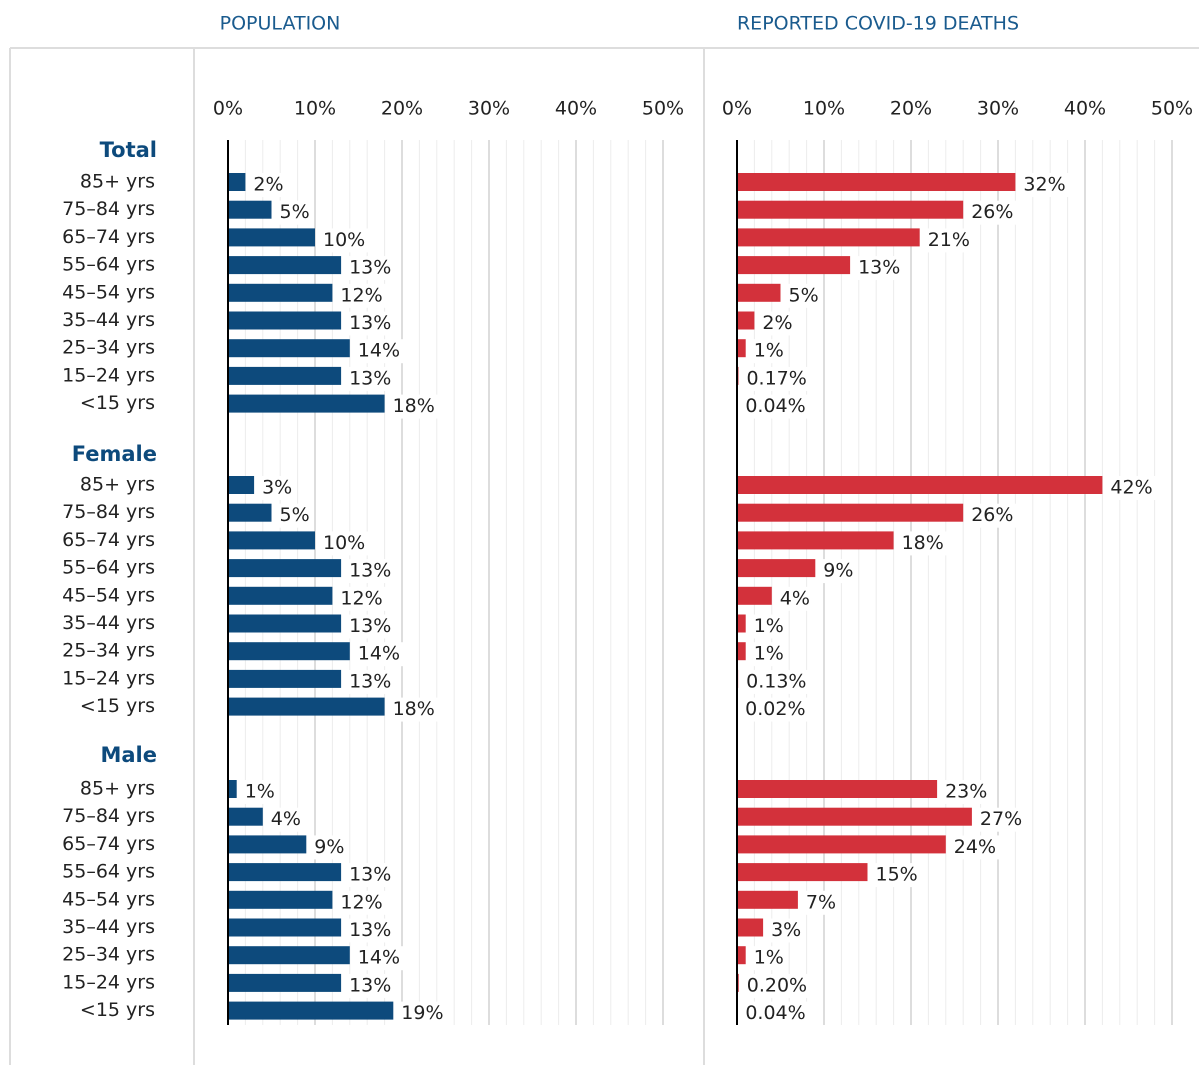 This screenshot has height=1065, width=1199. I want to click on group-label: Total, so click(128, 150).